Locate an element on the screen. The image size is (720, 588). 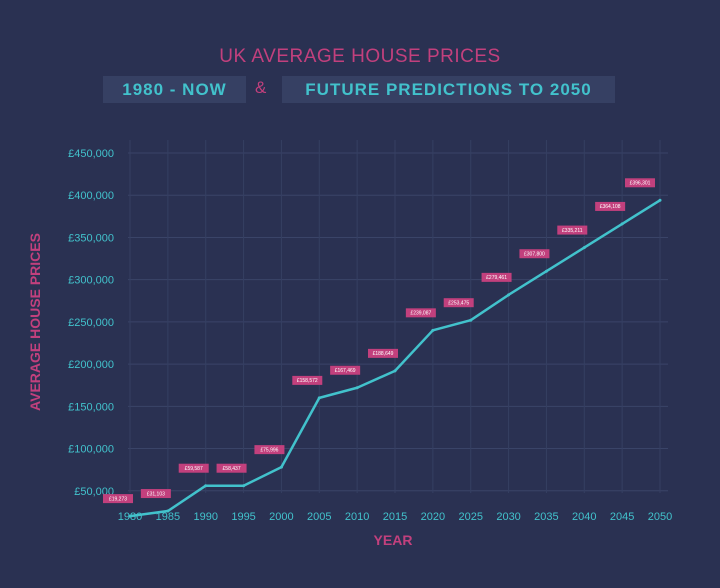
data-label-text: £396,301 is located at coordinates (640, 184).